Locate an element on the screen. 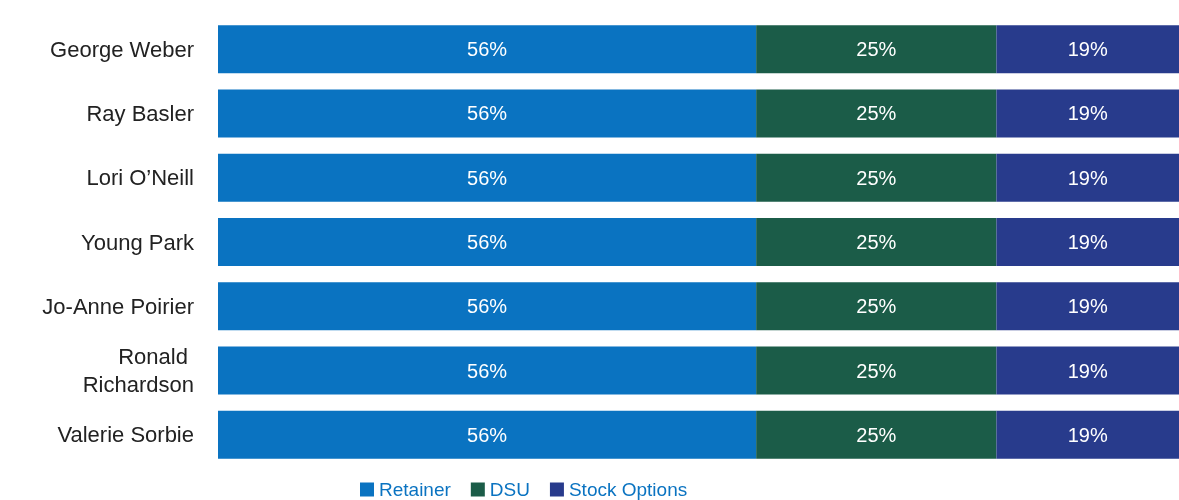 This screenshot has width=1179, height=500. y-tick-label: Ray Basler is located at coordinates (140, 113).